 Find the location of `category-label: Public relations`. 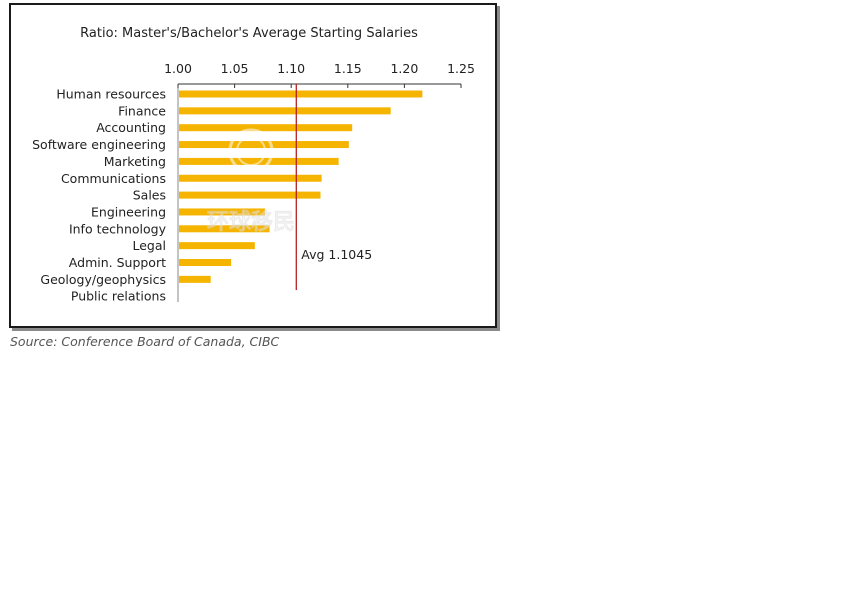

category-label: Public relations is located at coordinates (118, 296).